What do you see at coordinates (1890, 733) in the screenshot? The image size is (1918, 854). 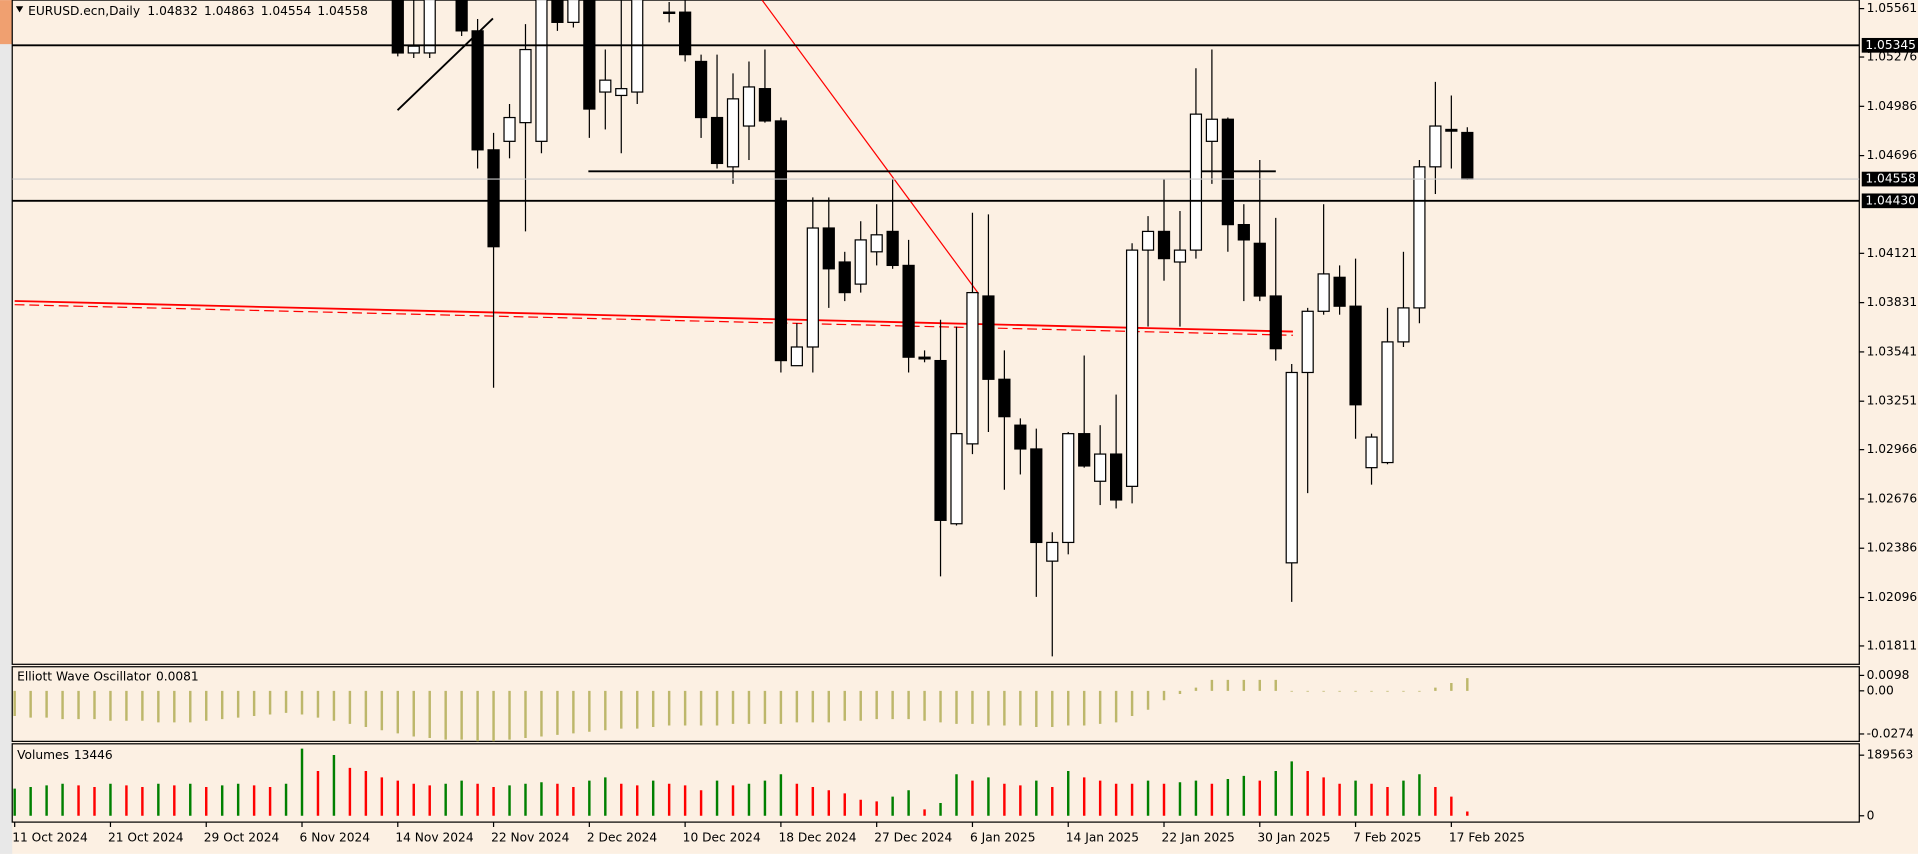 I see `y-tick-label: -0.0274` at bounding box center [1890, 733].